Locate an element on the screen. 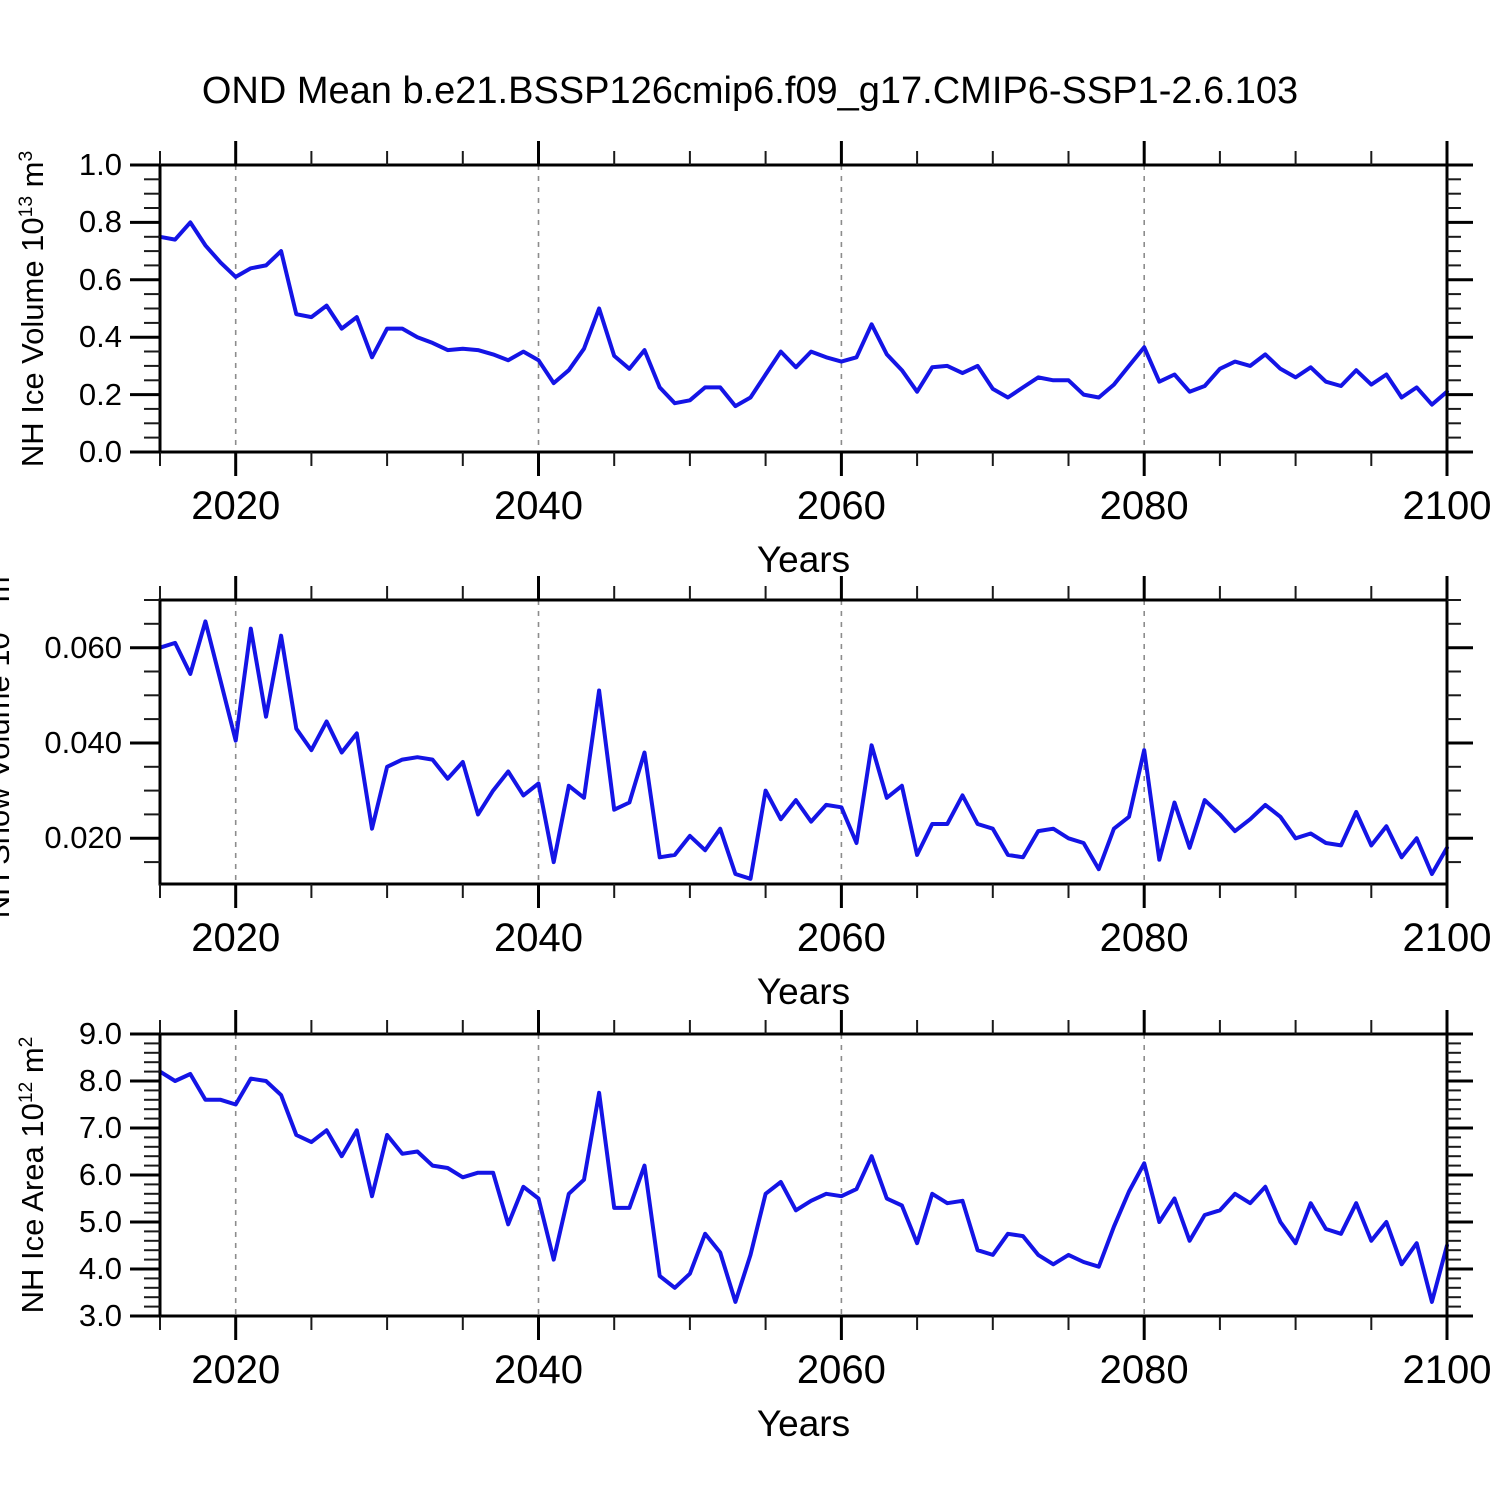  ytick-label-nh-ice-area-7.0: 7.0 is located at coordinates (100, 1127).